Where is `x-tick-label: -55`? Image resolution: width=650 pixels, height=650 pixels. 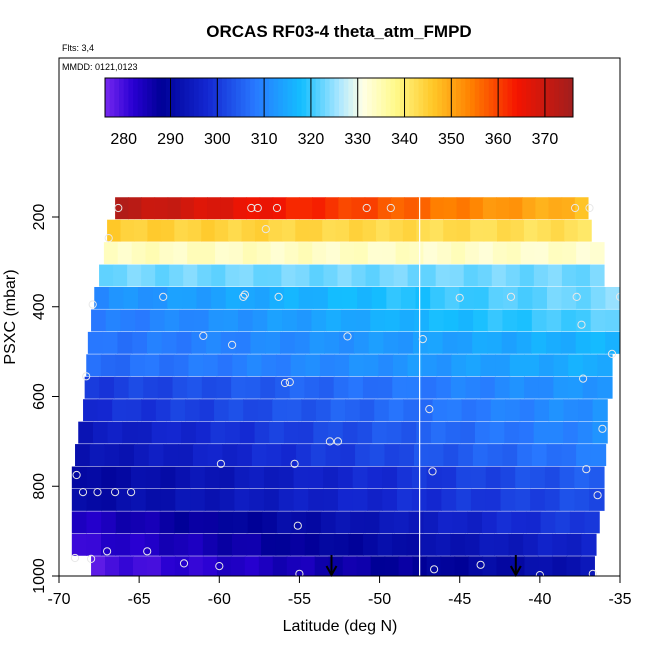
x-tick-label: -55 is located at coordinates (299, 599).